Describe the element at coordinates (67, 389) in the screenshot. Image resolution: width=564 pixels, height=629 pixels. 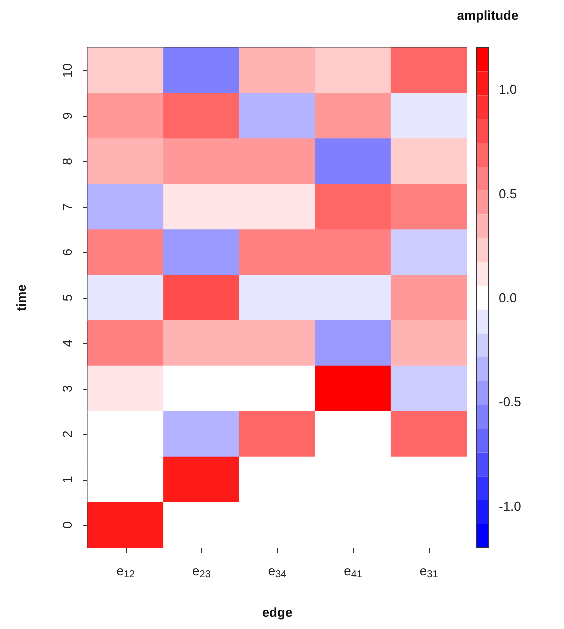
I see `y-tick-label: 3` at that location.